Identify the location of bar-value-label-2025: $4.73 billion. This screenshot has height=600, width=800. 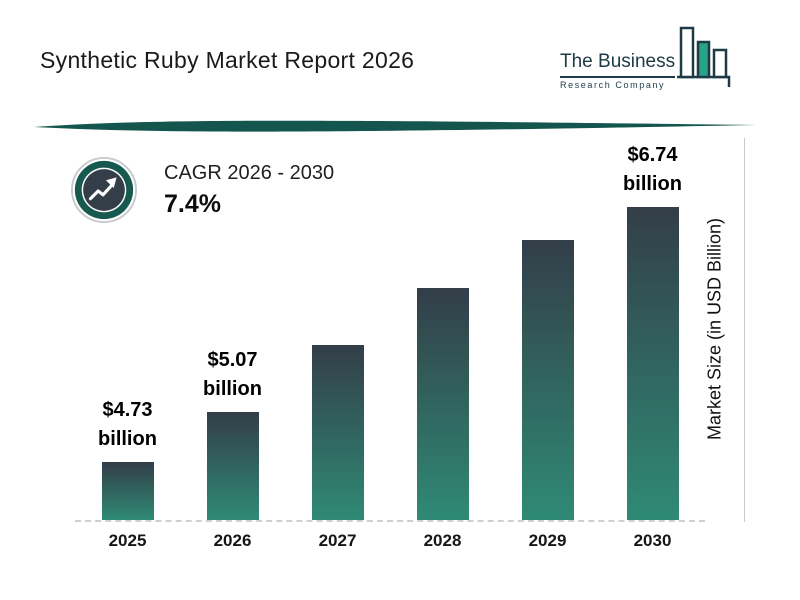
(127, 424).